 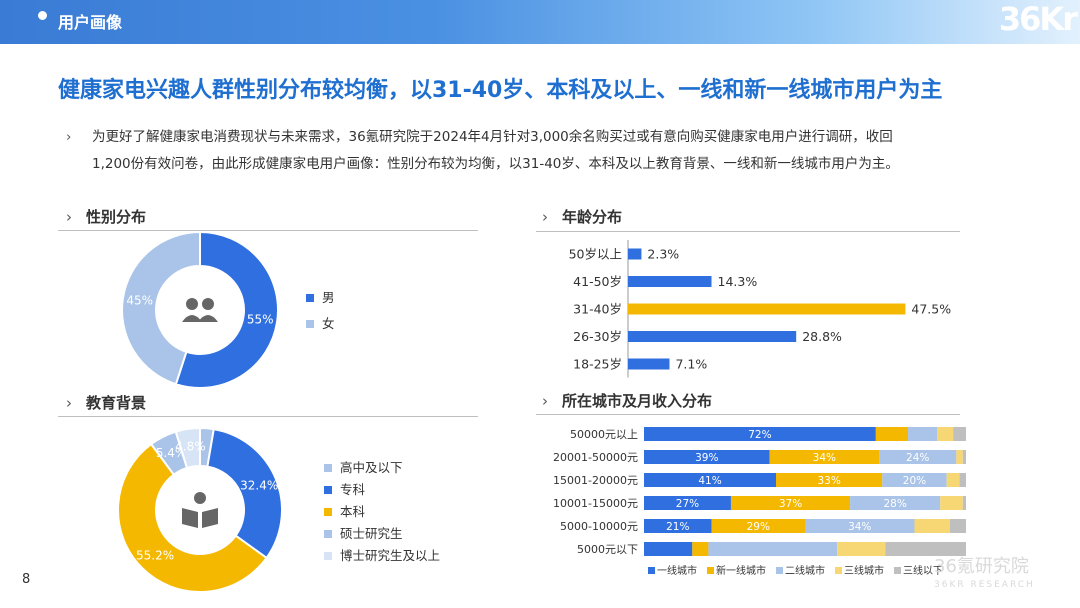 What do you see at coordinates (155, 556) in the screenshot?
I see `slice-label: 55.2%` at bounding box center [155, 556].